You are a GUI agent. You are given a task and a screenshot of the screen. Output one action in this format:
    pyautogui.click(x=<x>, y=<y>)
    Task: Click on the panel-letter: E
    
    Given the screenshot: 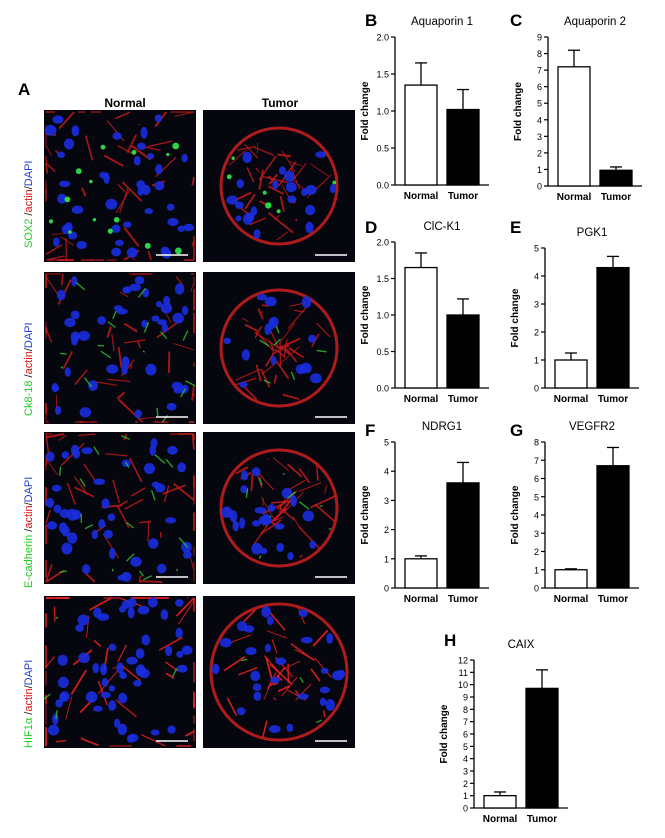 What is the action you would take?
    pyautogui.click(x=515, y=227)
    